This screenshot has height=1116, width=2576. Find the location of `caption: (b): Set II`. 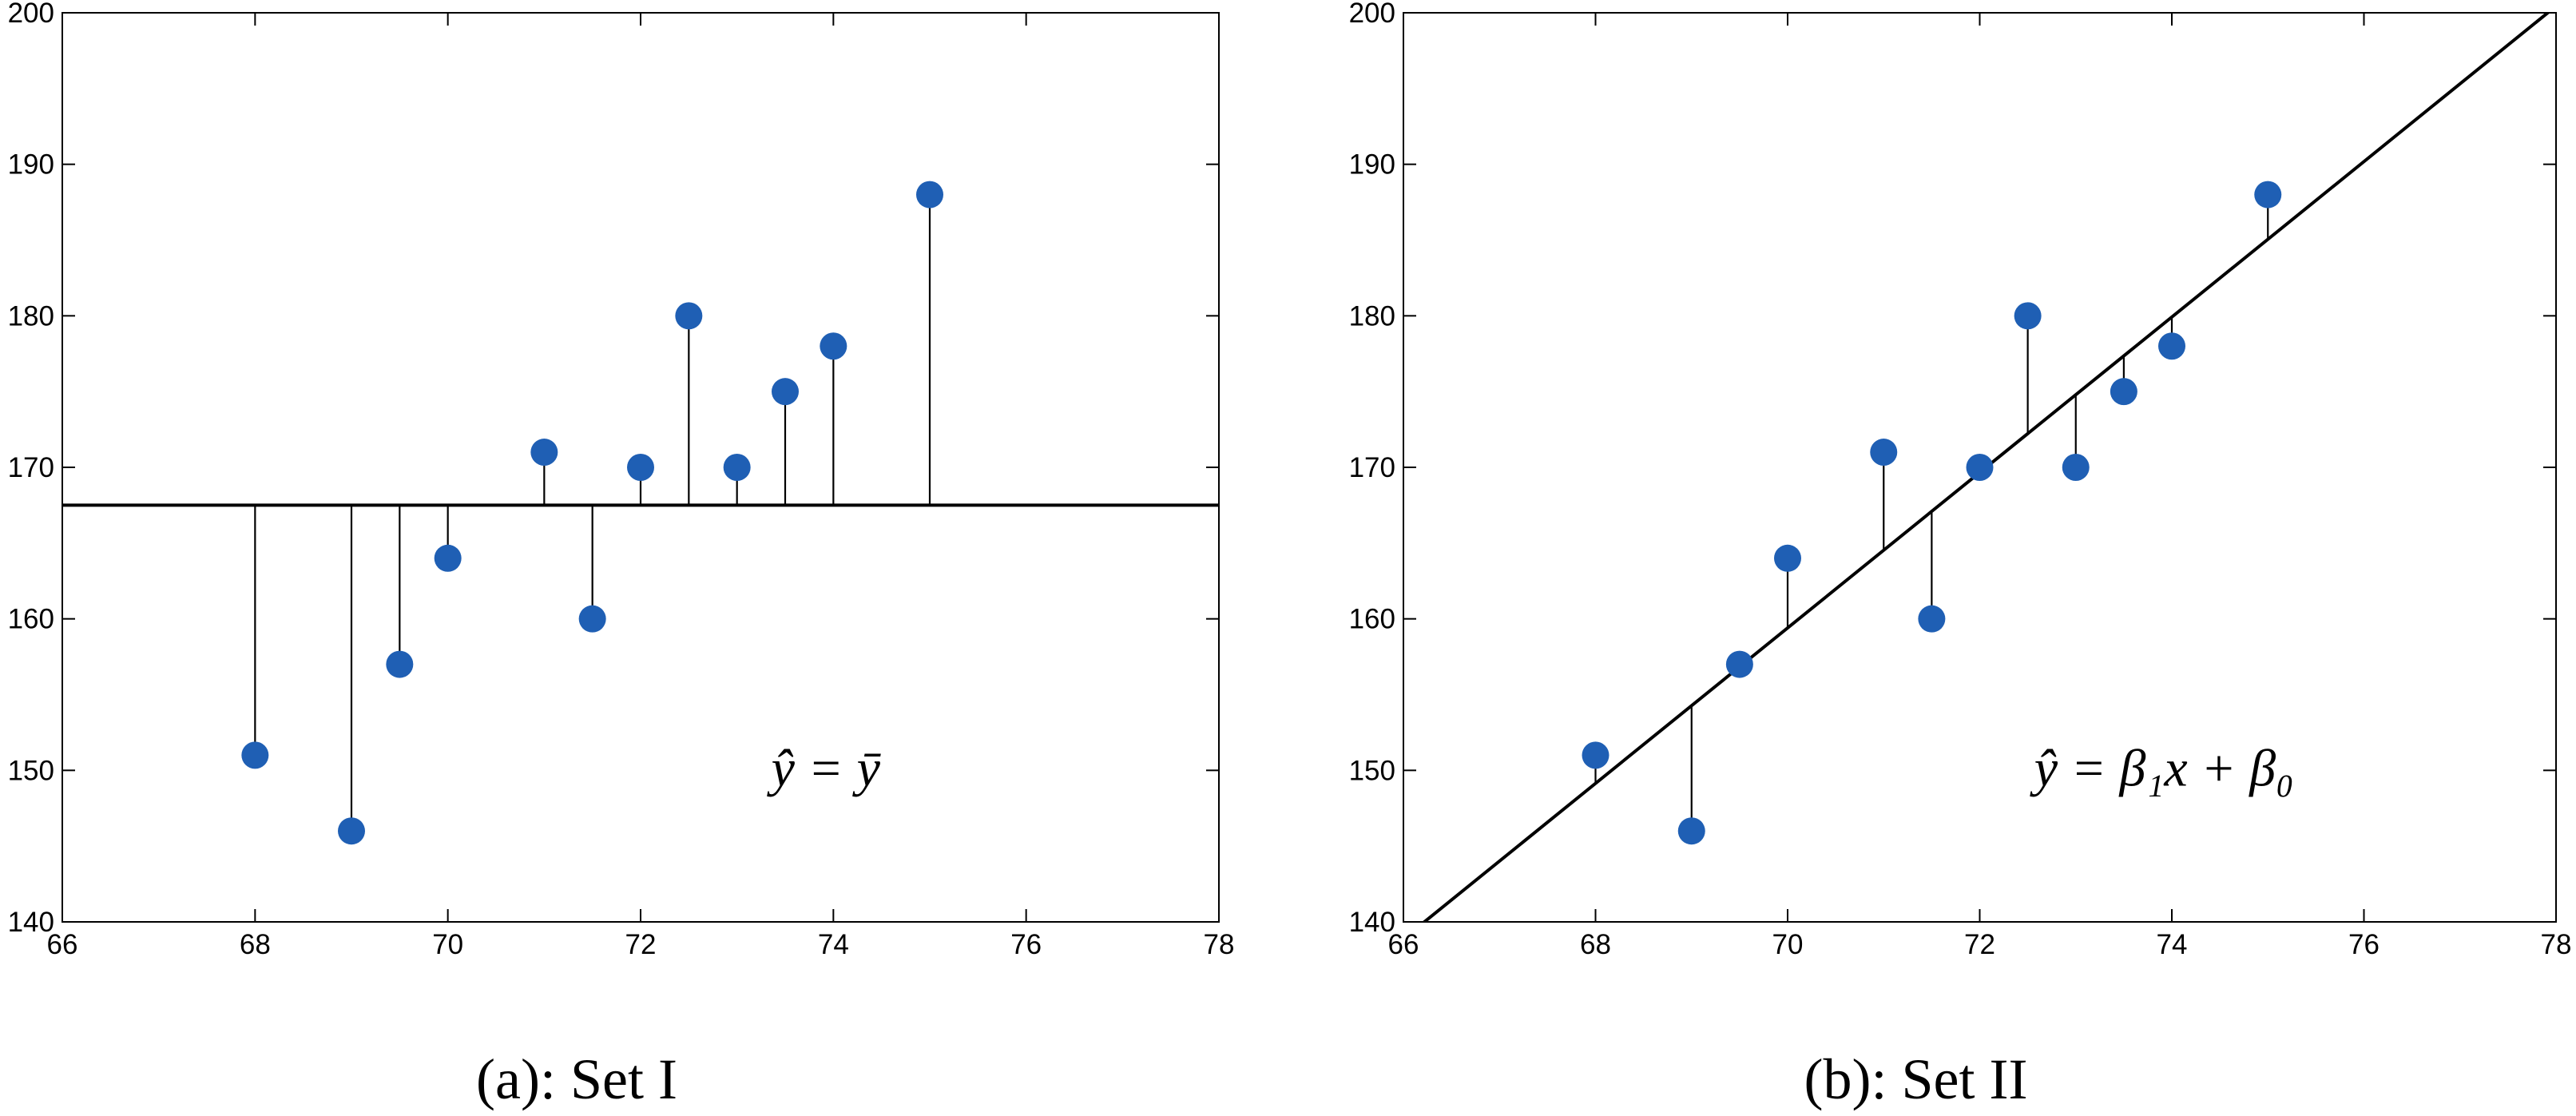

caption: (b): Set II is located at coordinates (1916, 1079).